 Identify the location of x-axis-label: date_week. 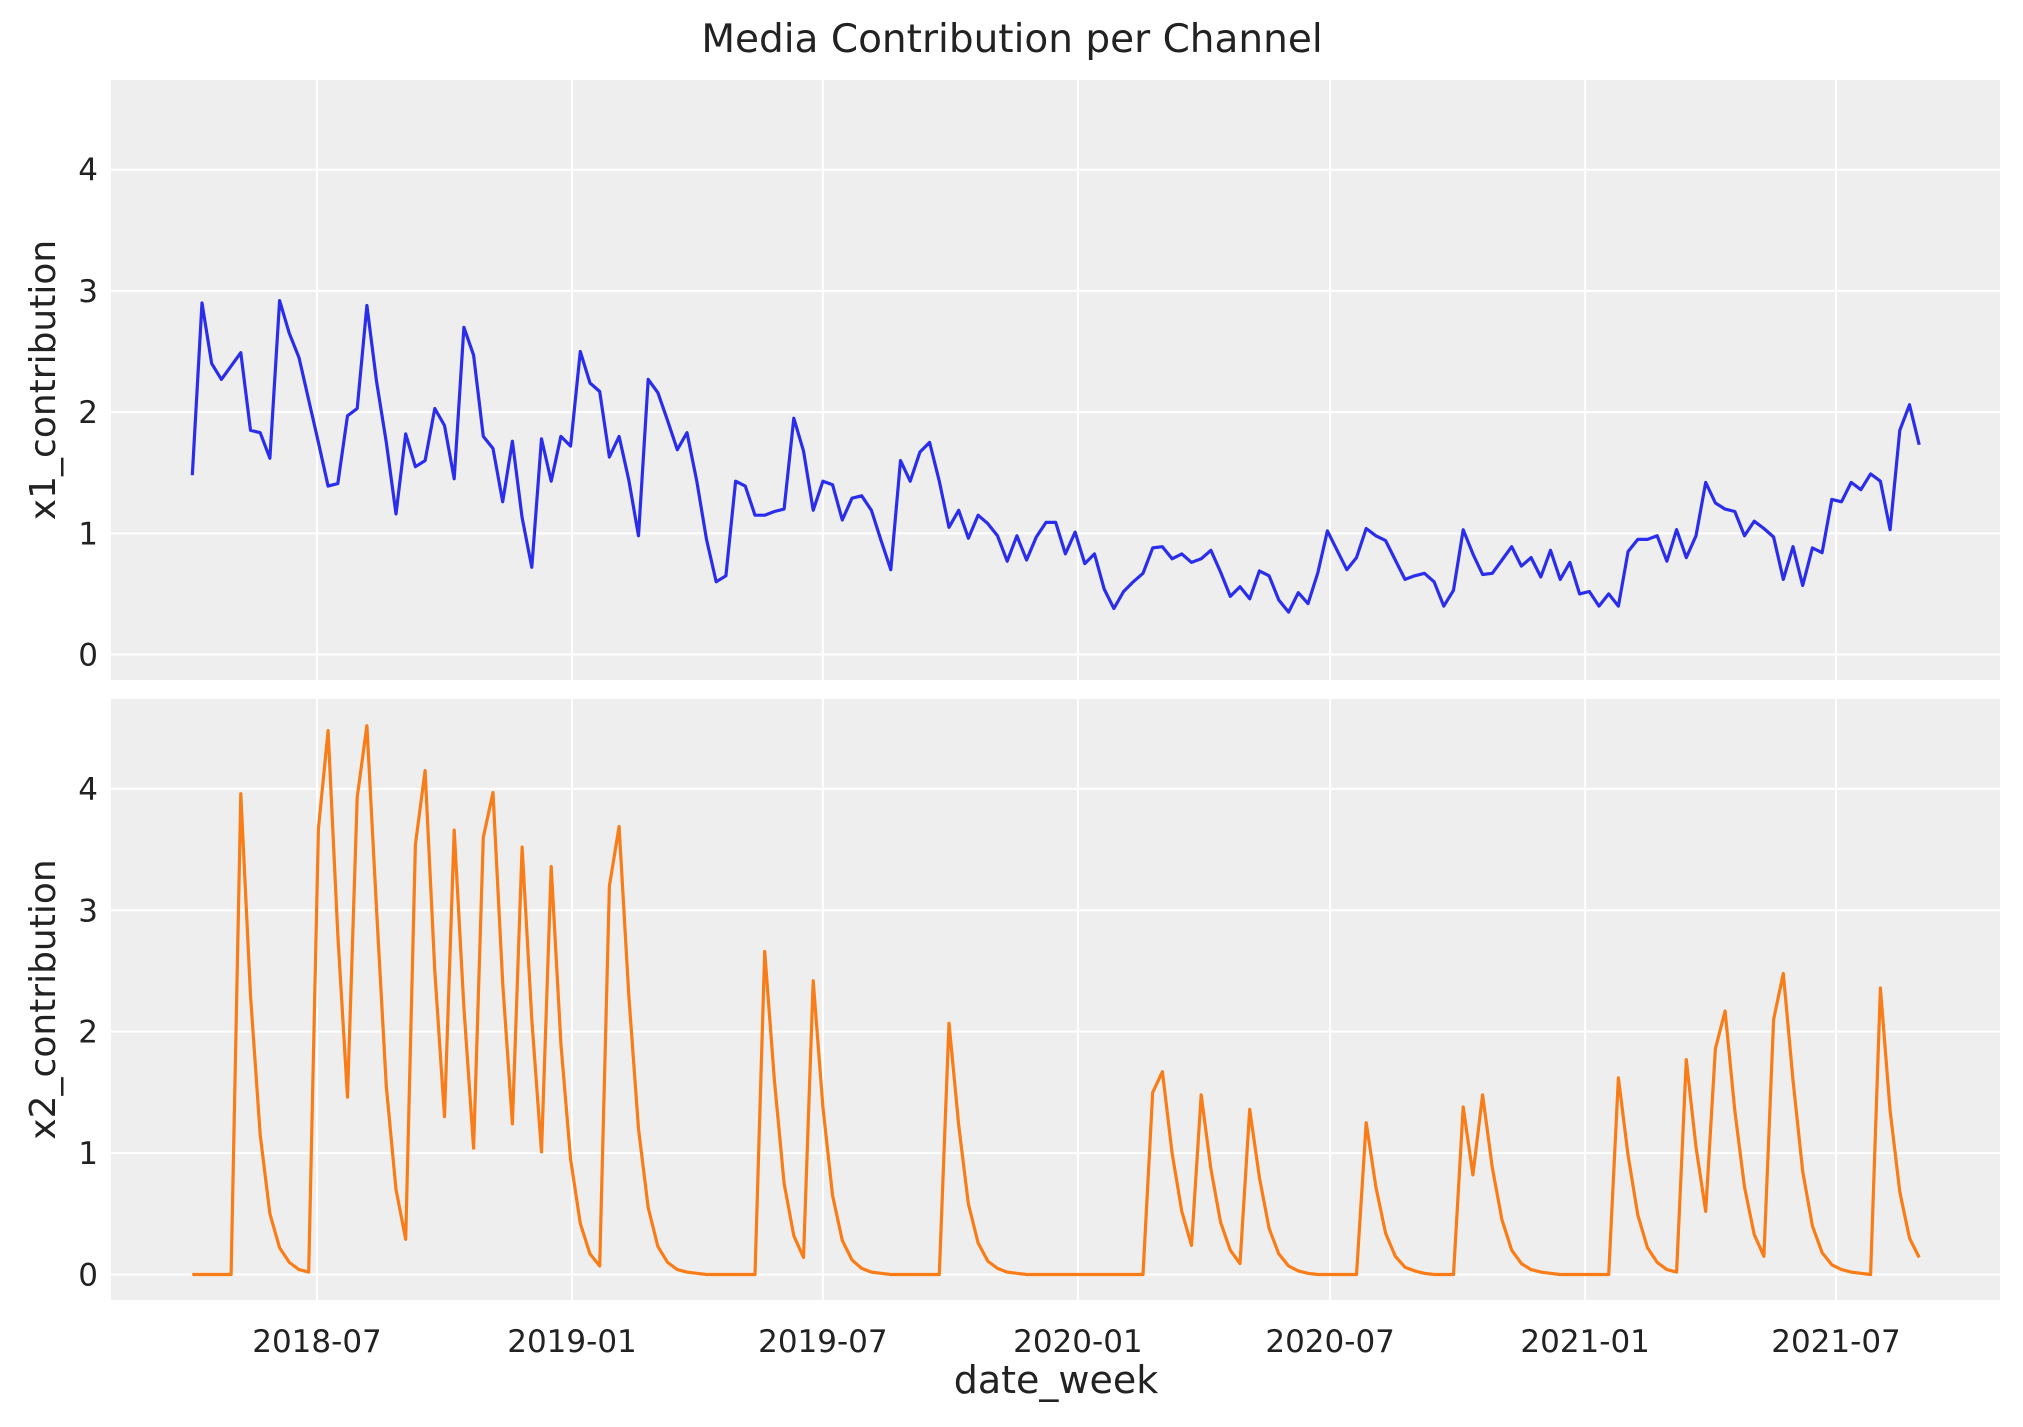
(1056, 1380).